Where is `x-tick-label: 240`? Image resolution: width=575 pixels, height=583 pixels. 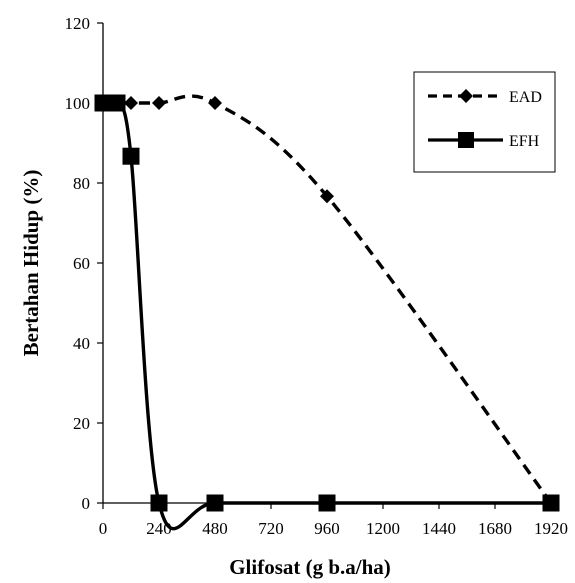 x-tick-label: 240 is located at coordinates (159, 528).